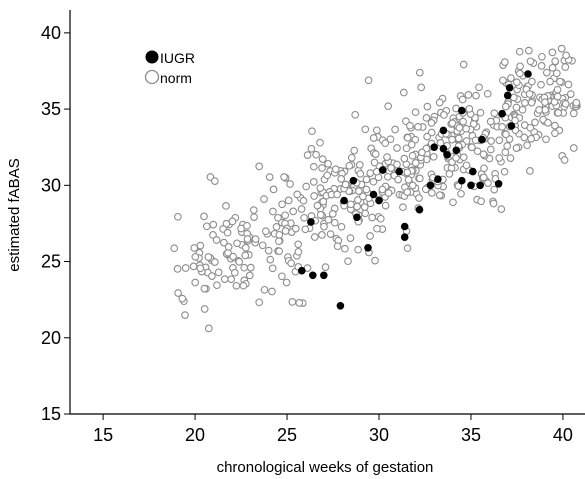  I want to click on x-axis-title: chronological weeks of gestation, so click(325, 467).